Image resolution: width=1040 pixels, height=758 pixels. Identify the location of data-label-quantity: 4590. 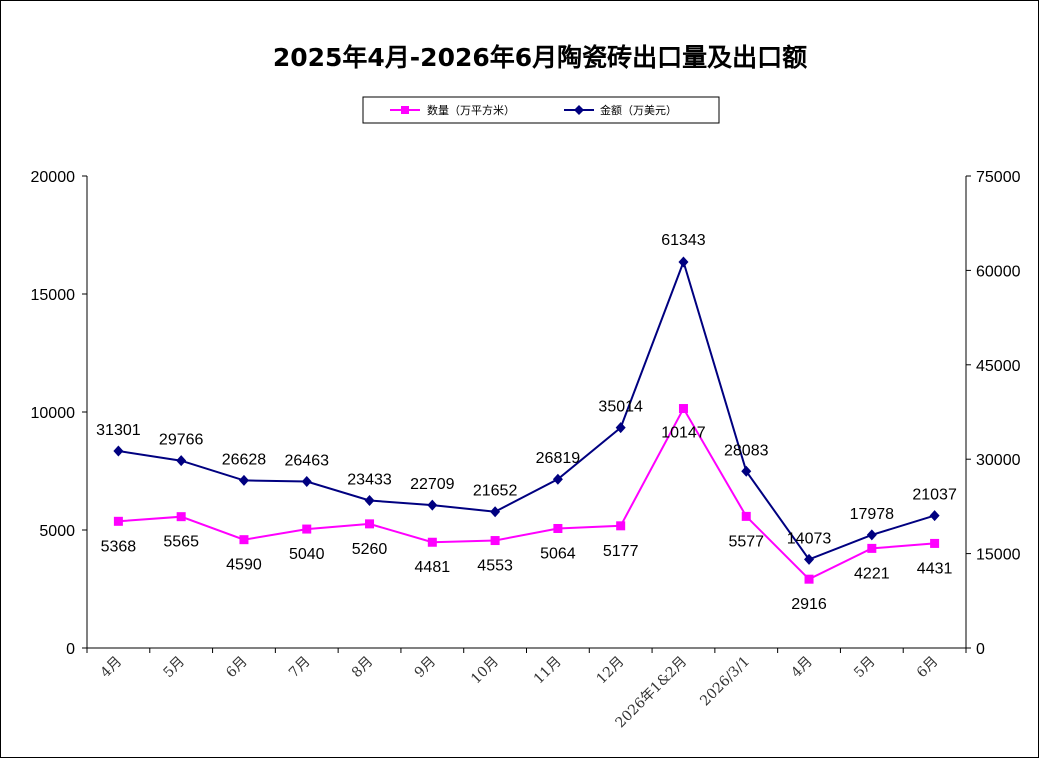
(244, 565).